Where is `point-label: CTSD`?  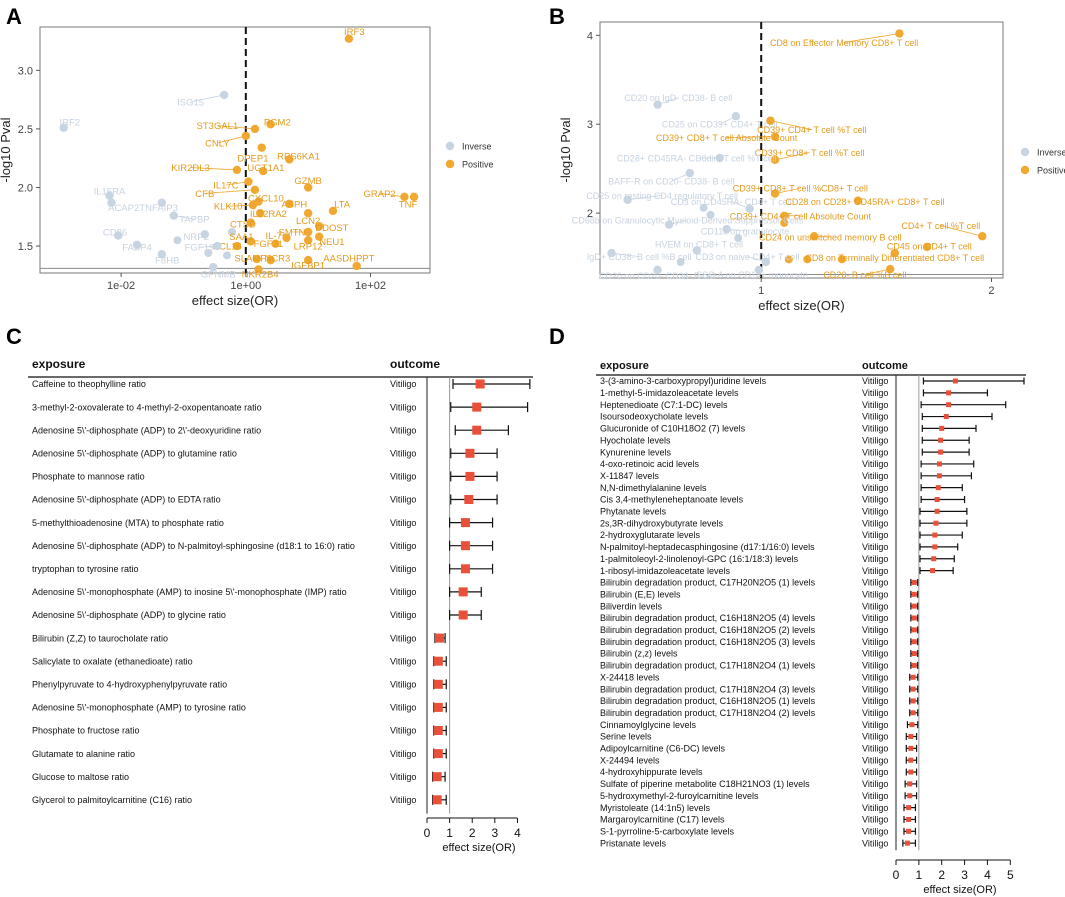
point-label: CTSD is located at coordinates (243, 224).